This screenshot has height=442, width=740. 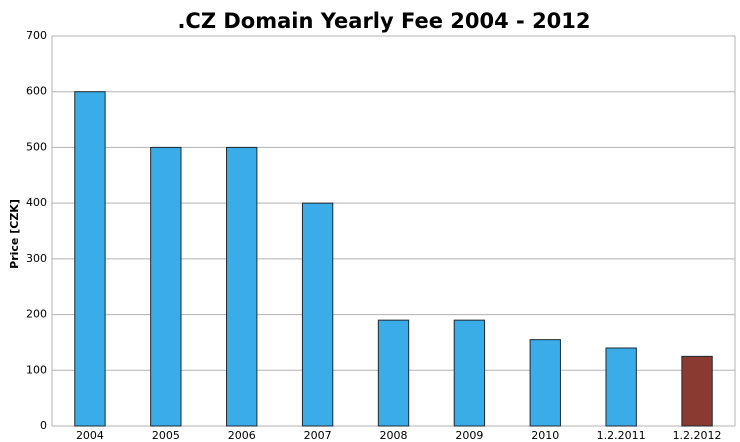 What do you see at coordinates (621, 435) in the screenshot?
I see `x-tick-label: 1.2.2011` at bounding box center [621, 435].